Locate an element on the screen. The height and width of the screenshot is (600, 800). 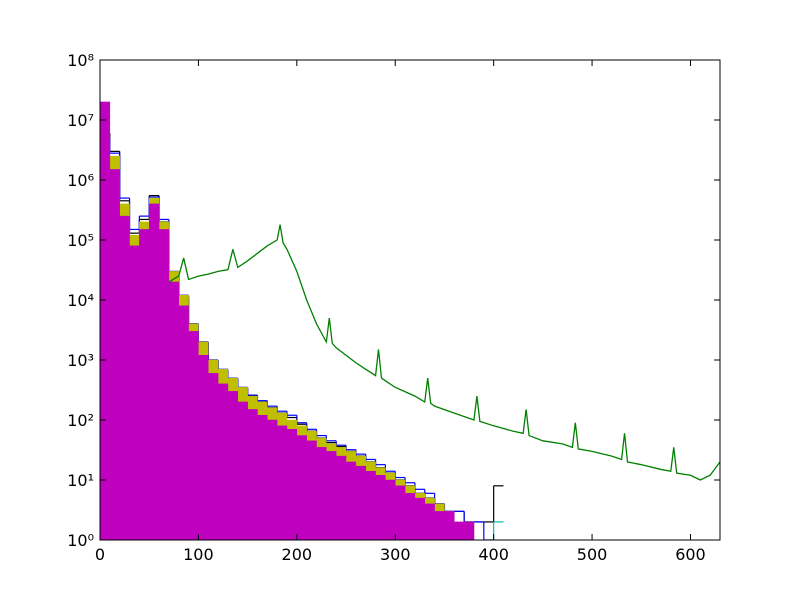
y-tick-label: 10⁰ is located at coordinates (80, 540).